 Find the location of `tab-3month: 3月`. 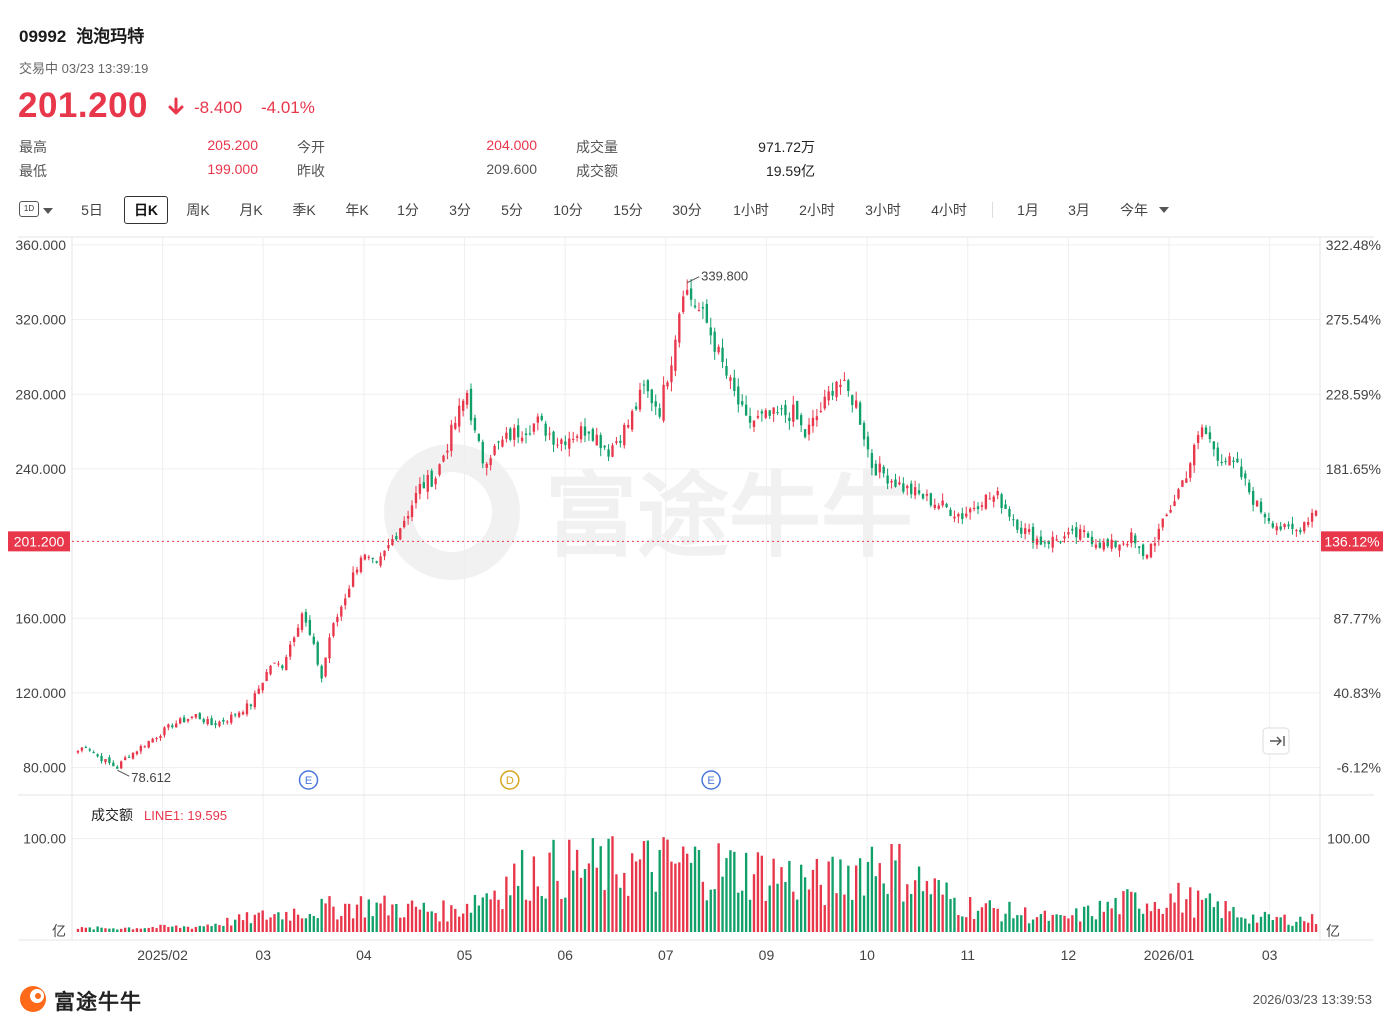

tab-3month: 3月 is located at coordinates (1079, 210).